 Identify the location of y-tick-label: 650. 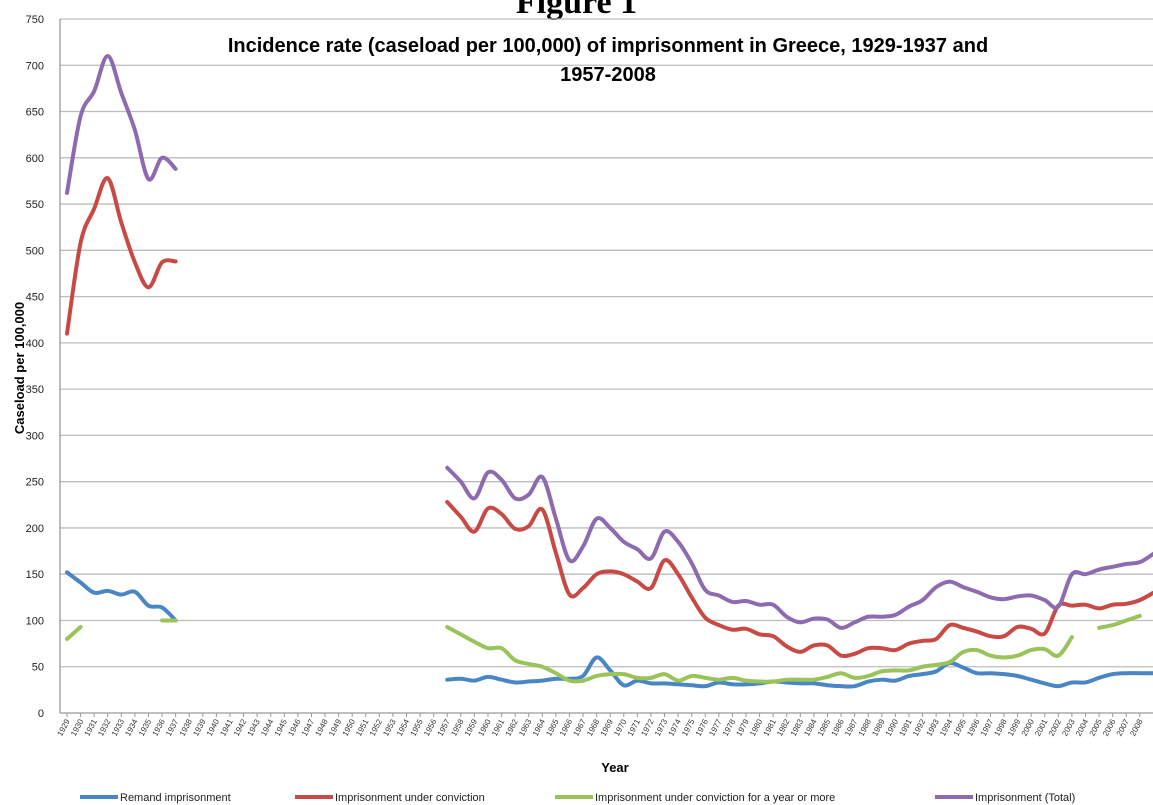
(35, 113).